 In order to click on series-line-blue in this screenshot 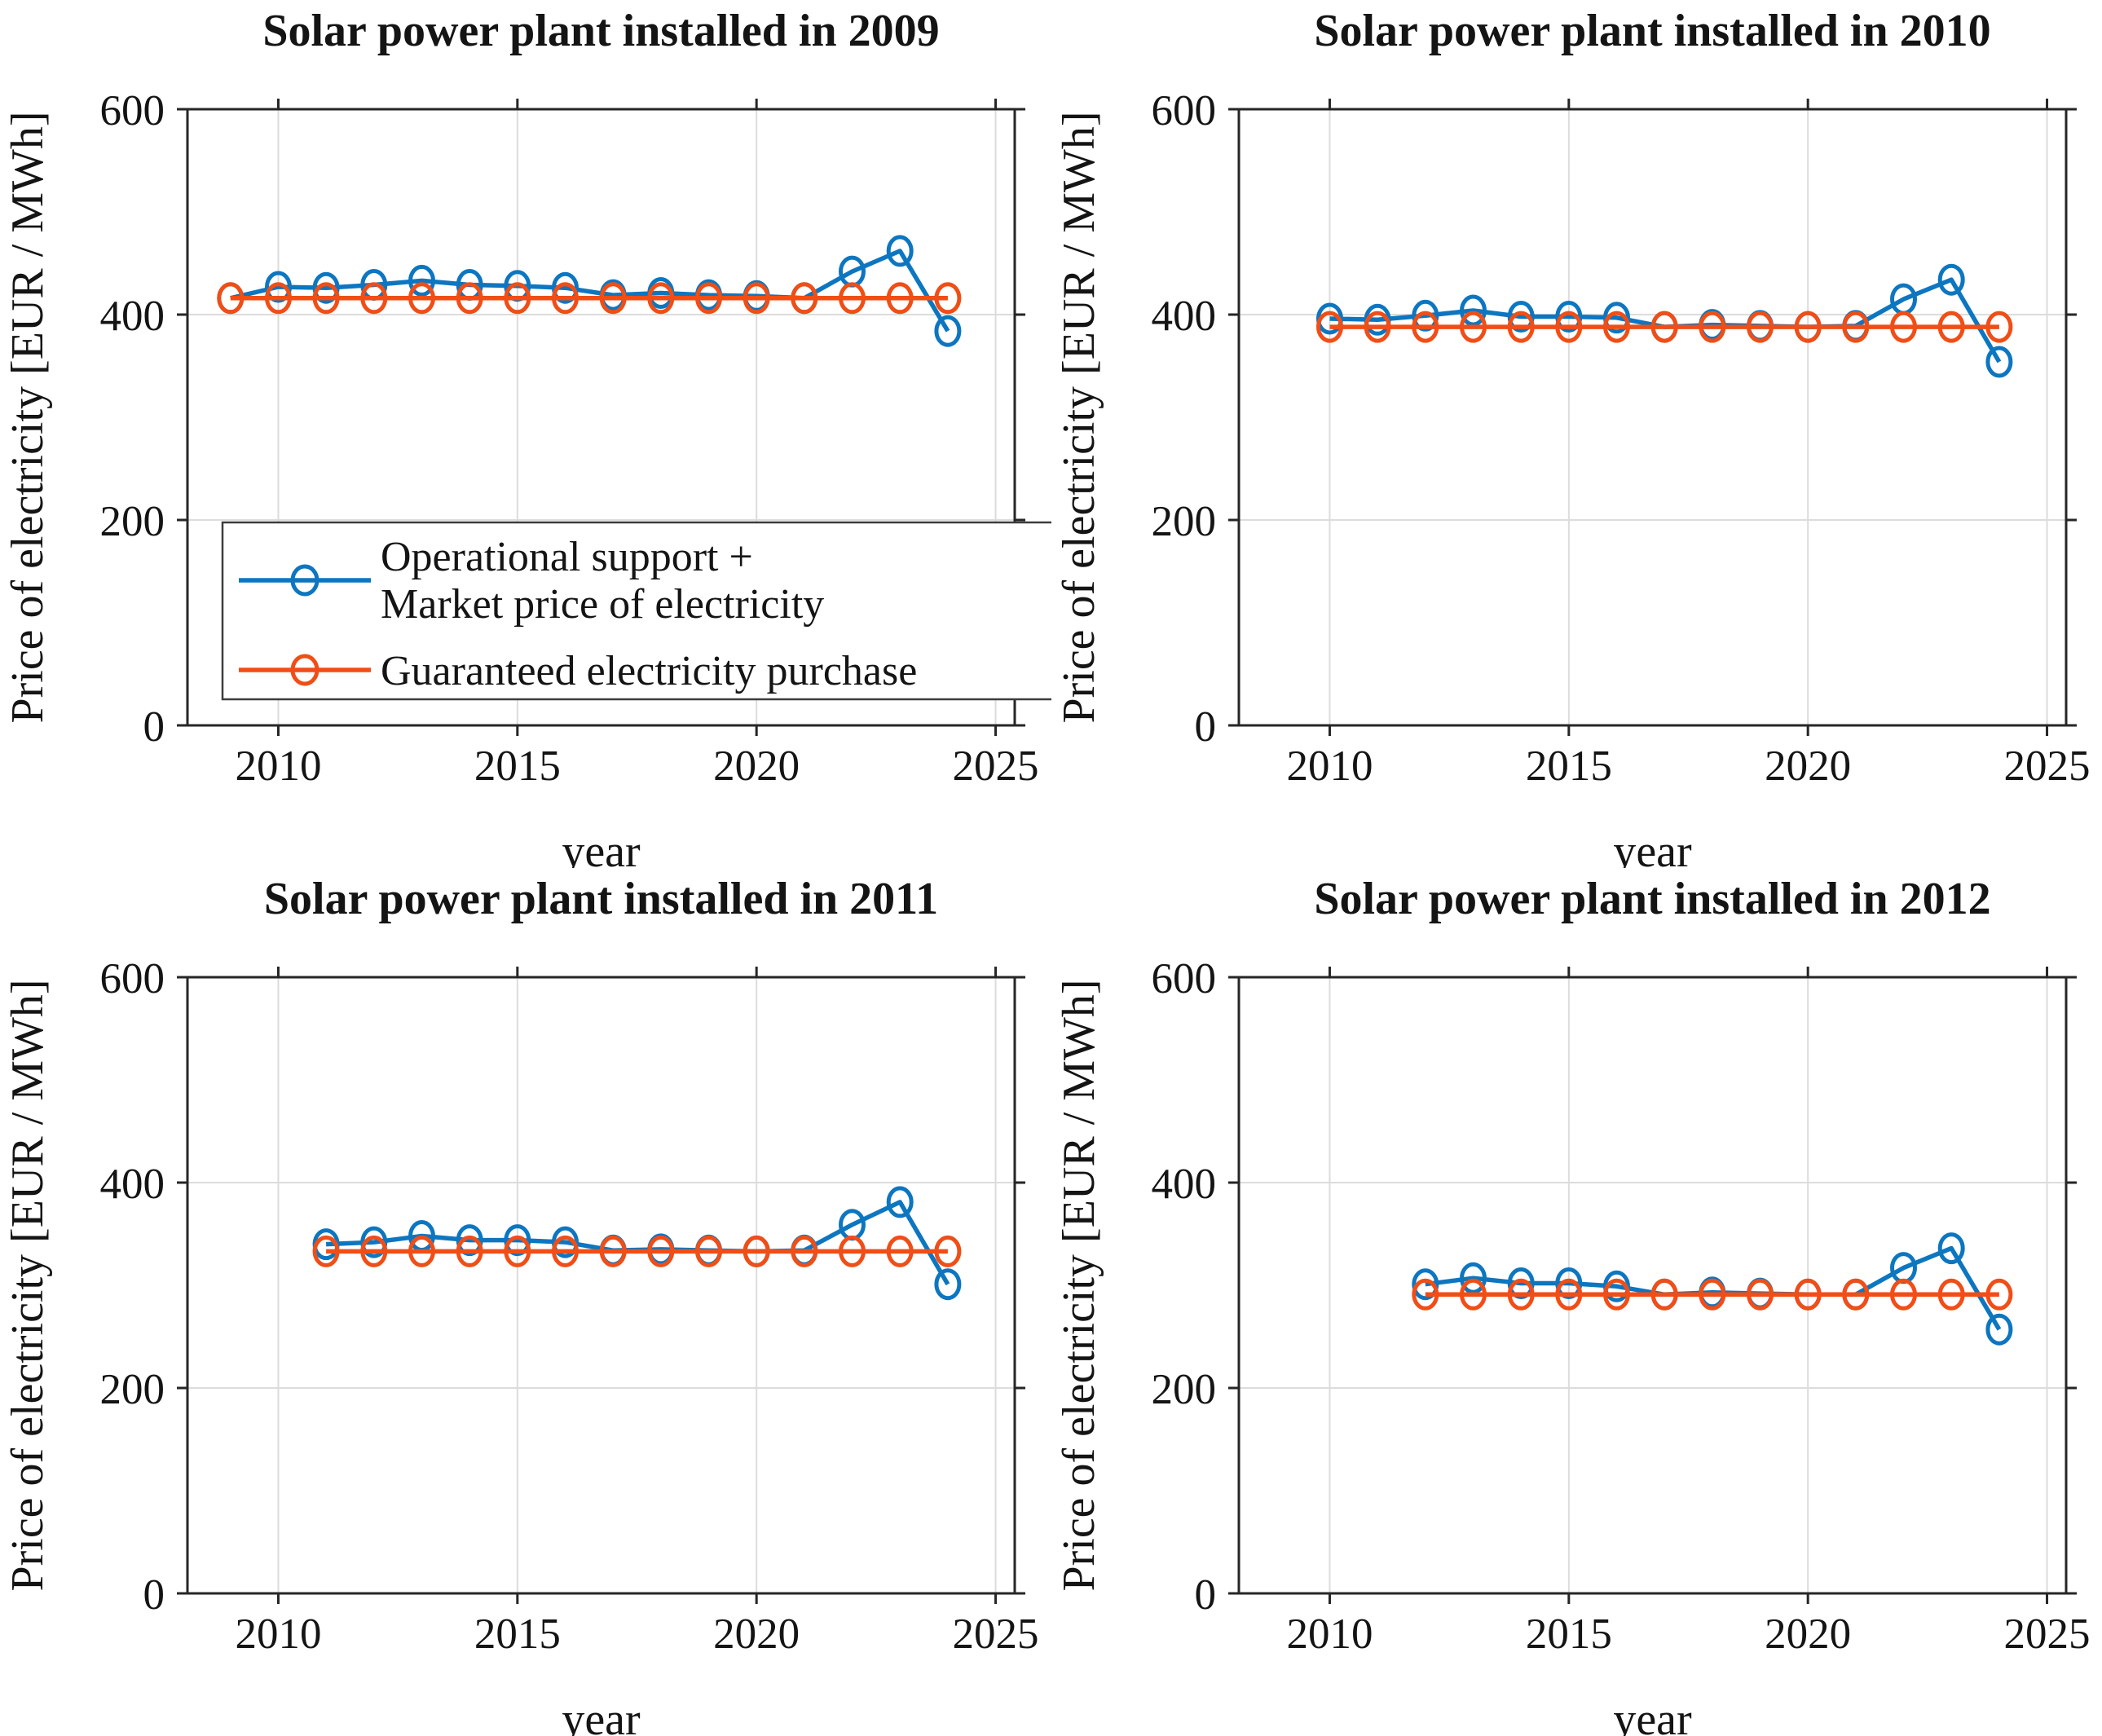, I will do `click(1665, 320)`.